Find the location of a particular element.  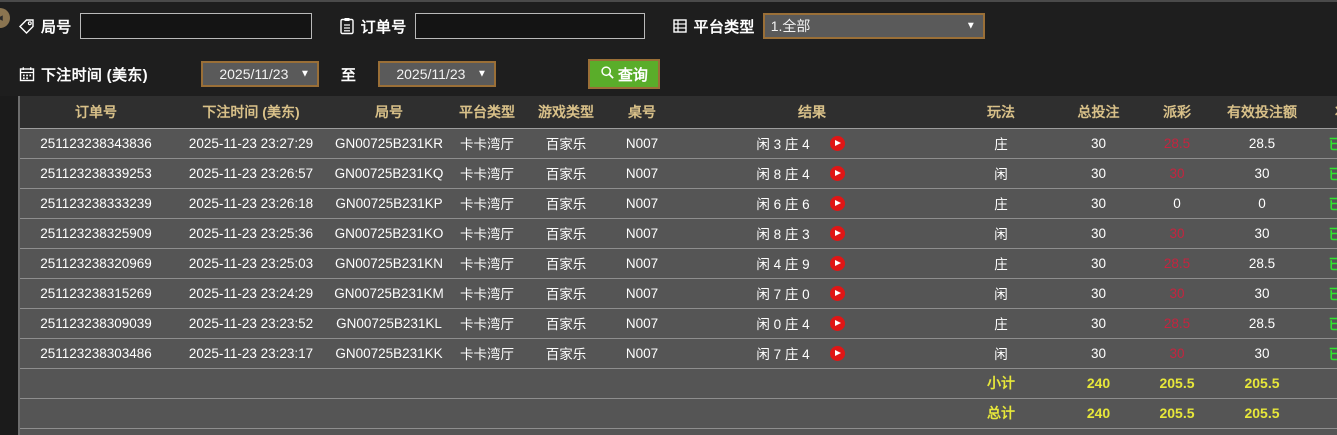

col-bet-type: 玩法 is located at coordinates (1001, 112).